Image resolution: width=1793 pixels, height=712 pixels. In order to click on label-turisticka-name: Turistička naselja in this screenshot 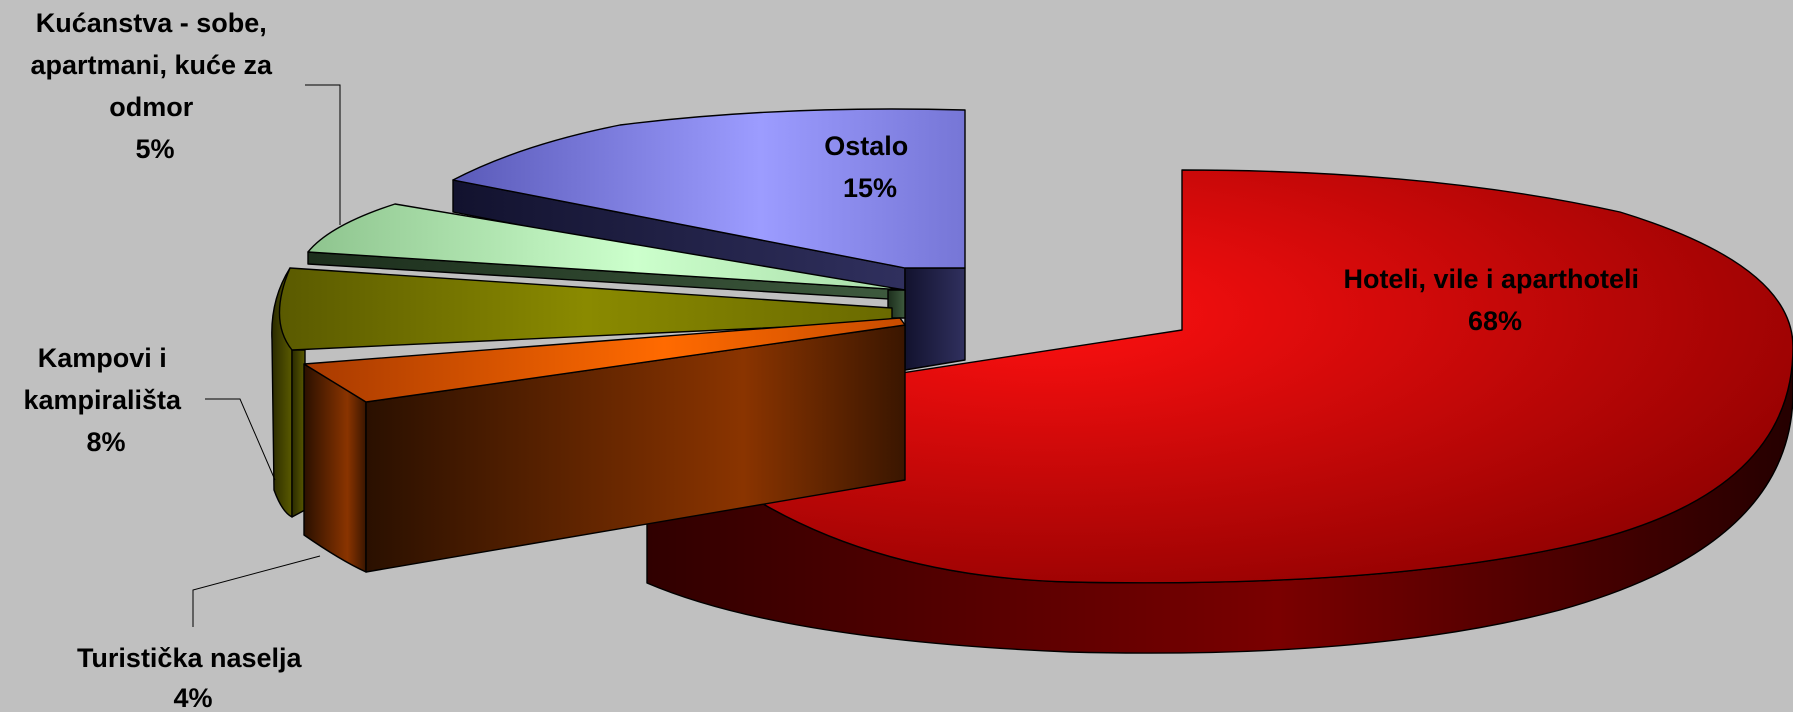, I will do `click(190, 658)`.